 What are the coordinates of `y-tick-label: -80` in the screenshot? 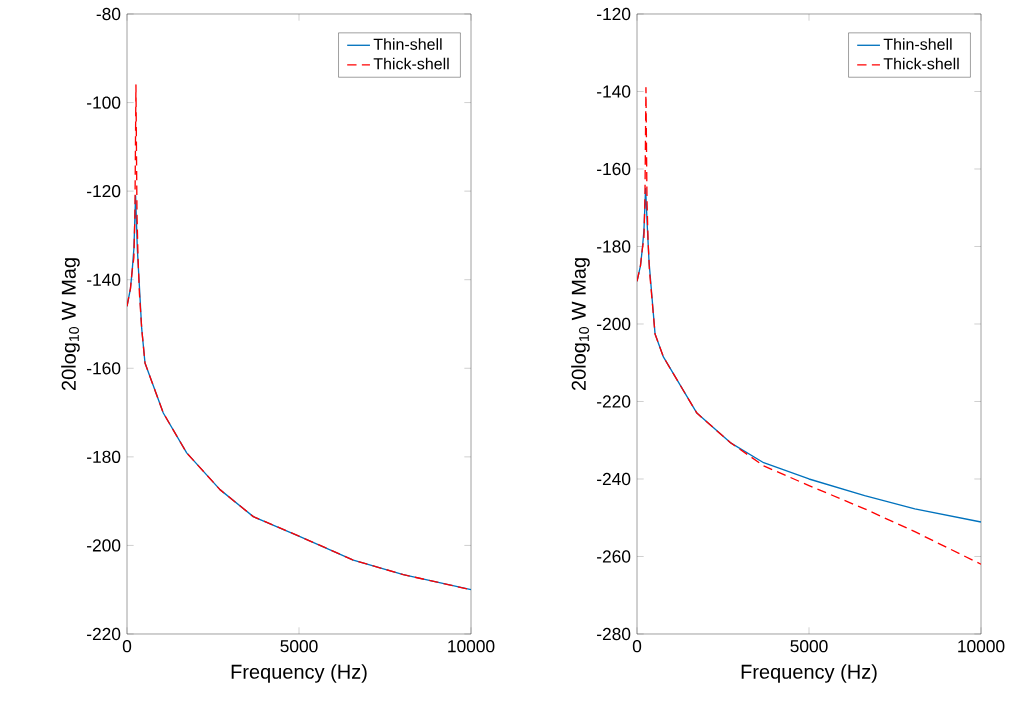 It's located at (108, 14).